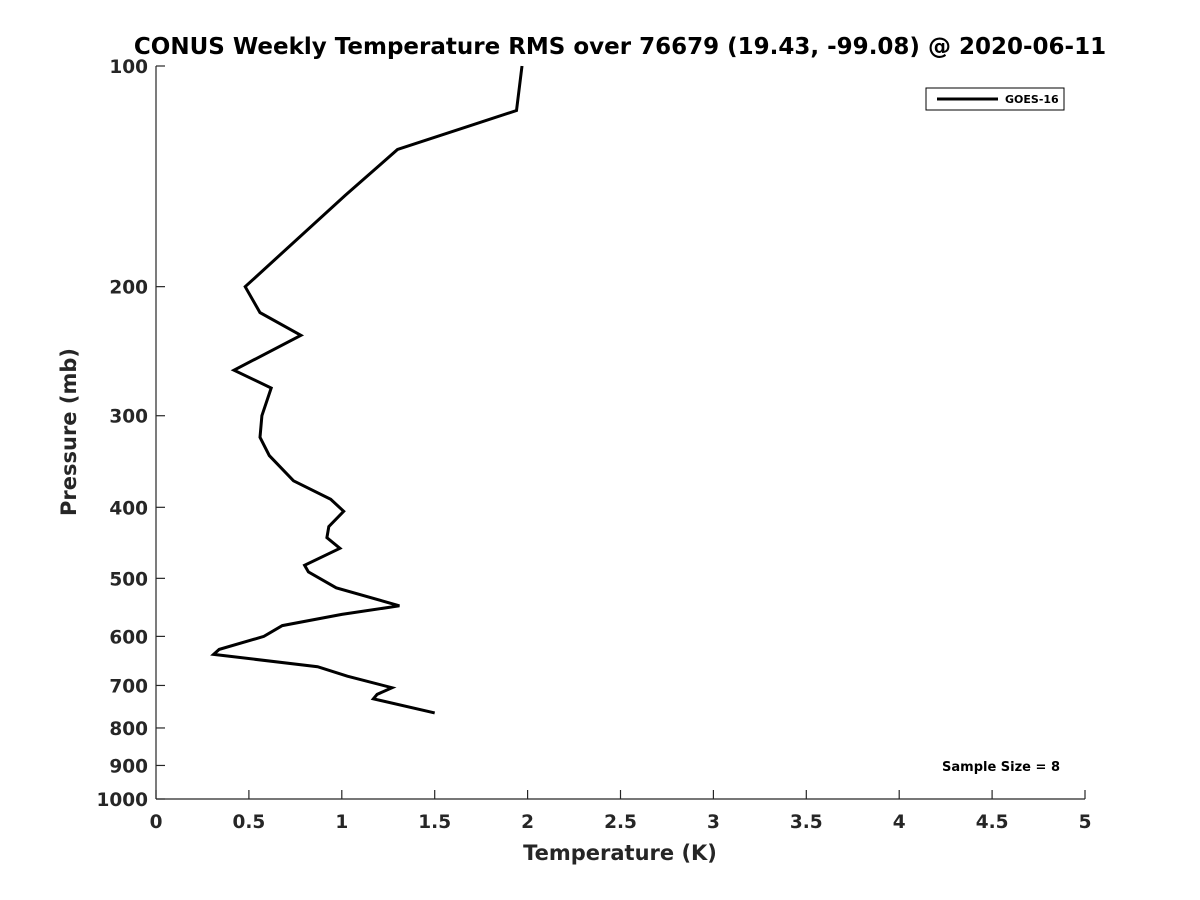 The image size is (1200, 900). What do you see at coordinates (69, 432) in the screenshot?
I see `y-axis-label: Pressure (mb)` at bounding box center [69, 432].